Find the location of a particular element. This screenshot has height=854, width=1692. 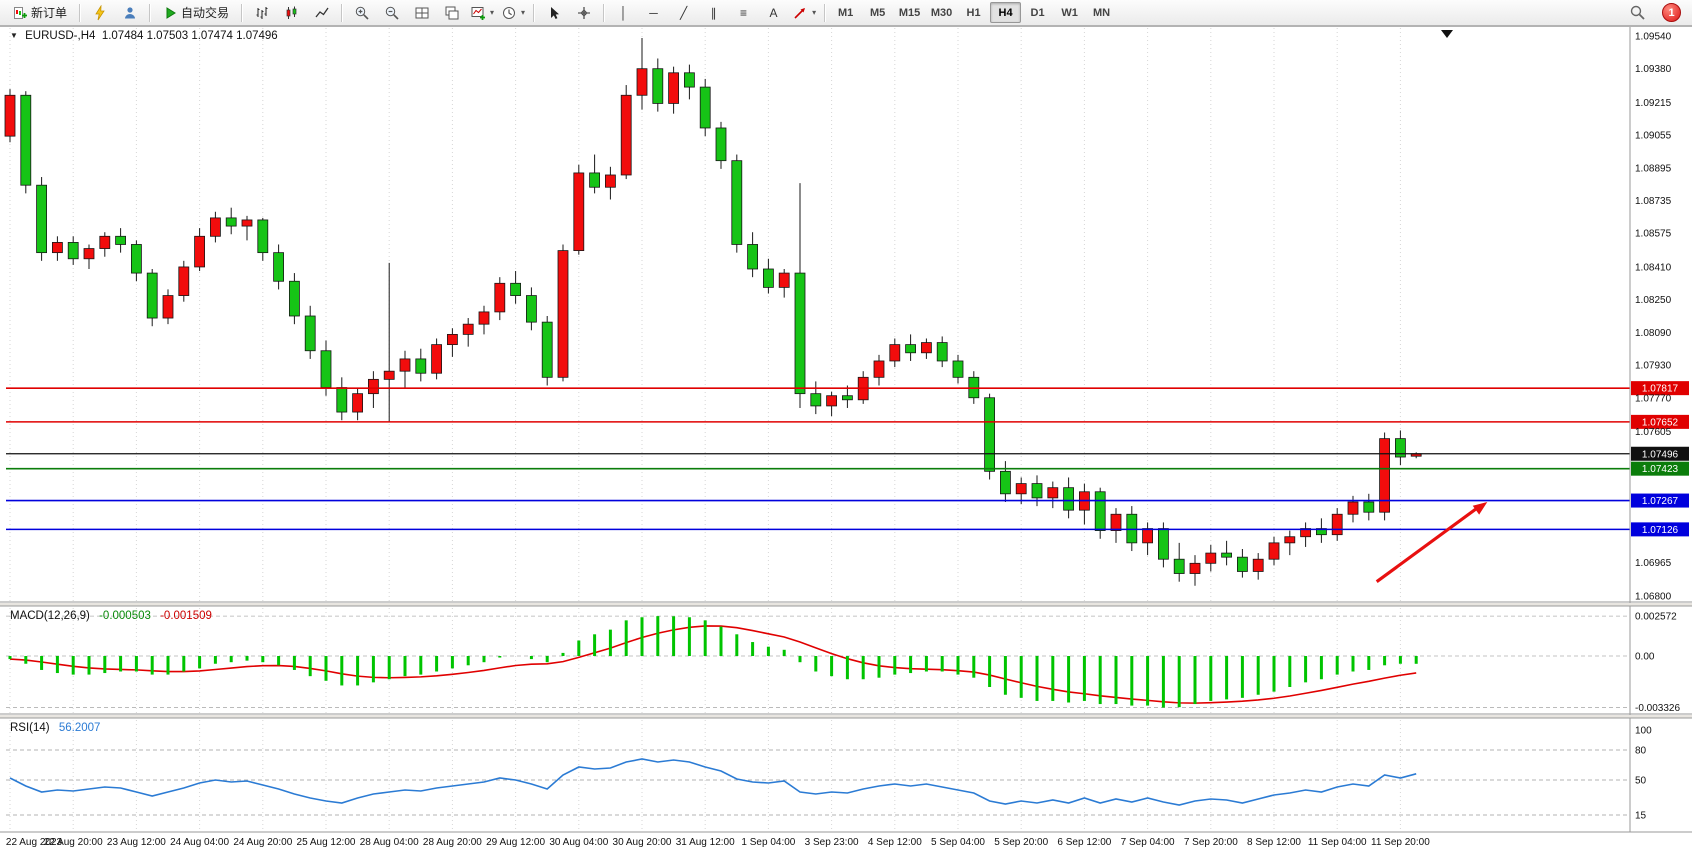

svg-text: 7 Sep 04:00 is located at coordinates (1148, 842).